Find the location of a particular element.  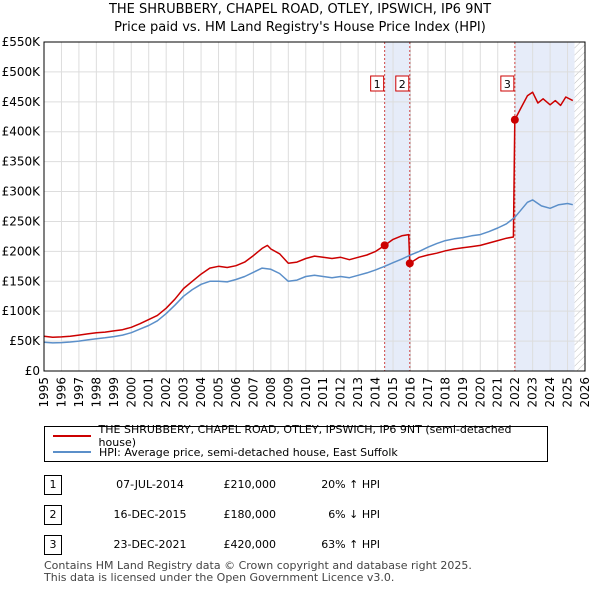

x-tick-label: 2012 is located at coordinates (341, 392).